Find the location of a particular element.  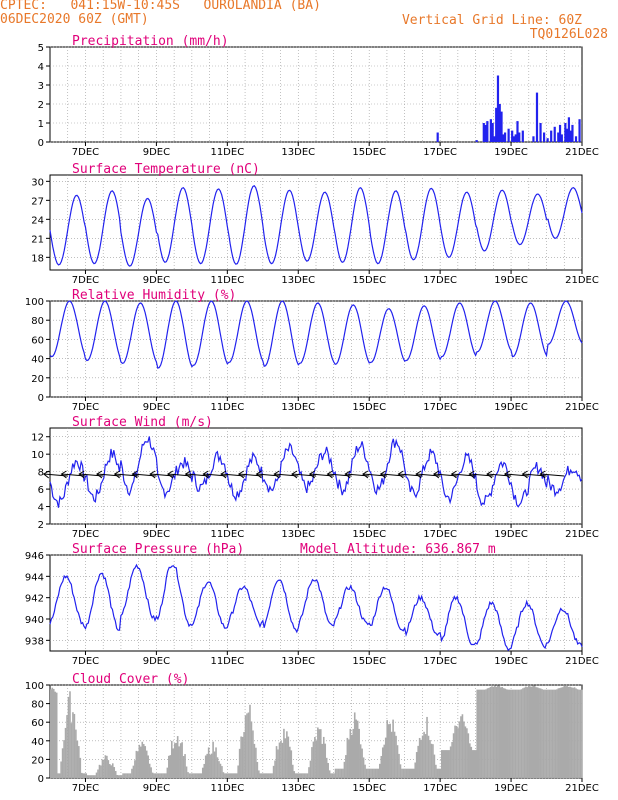

x-tick-label: 13DEC is located at coordinates (298, 152).